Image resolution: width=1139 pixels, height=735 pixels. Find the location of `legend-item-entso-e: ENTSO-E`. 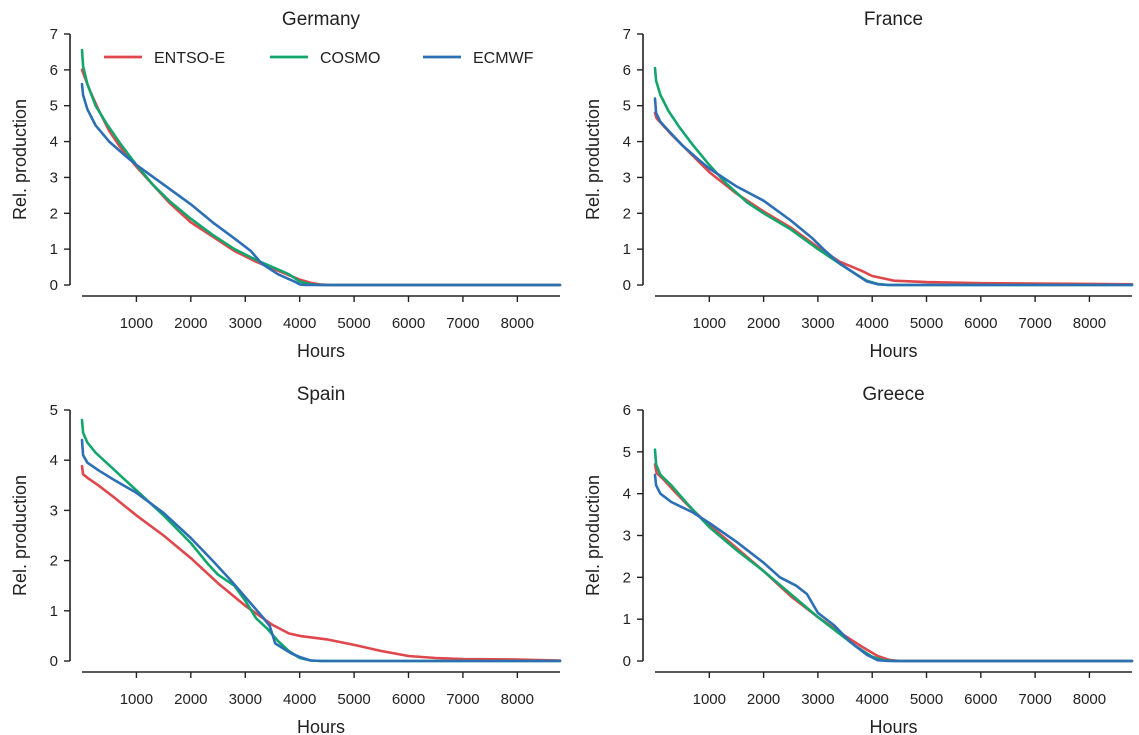

legend-item-entso-e: ENTSO-E is located at coordinates (164, 58).